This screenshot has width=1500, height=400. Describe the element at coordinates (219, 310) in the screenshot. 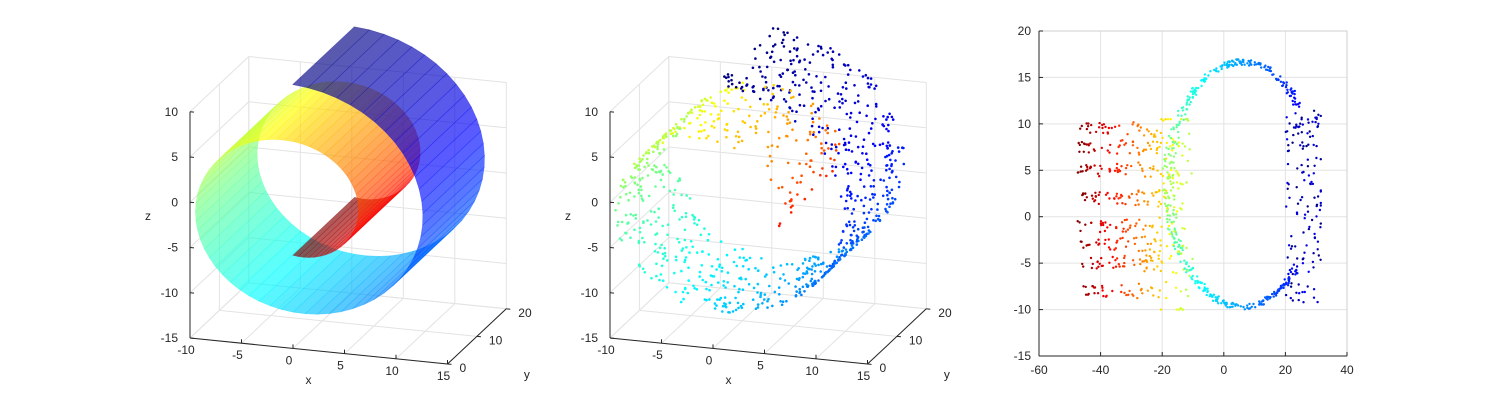

I see `p1-side-grid-z` at that location.